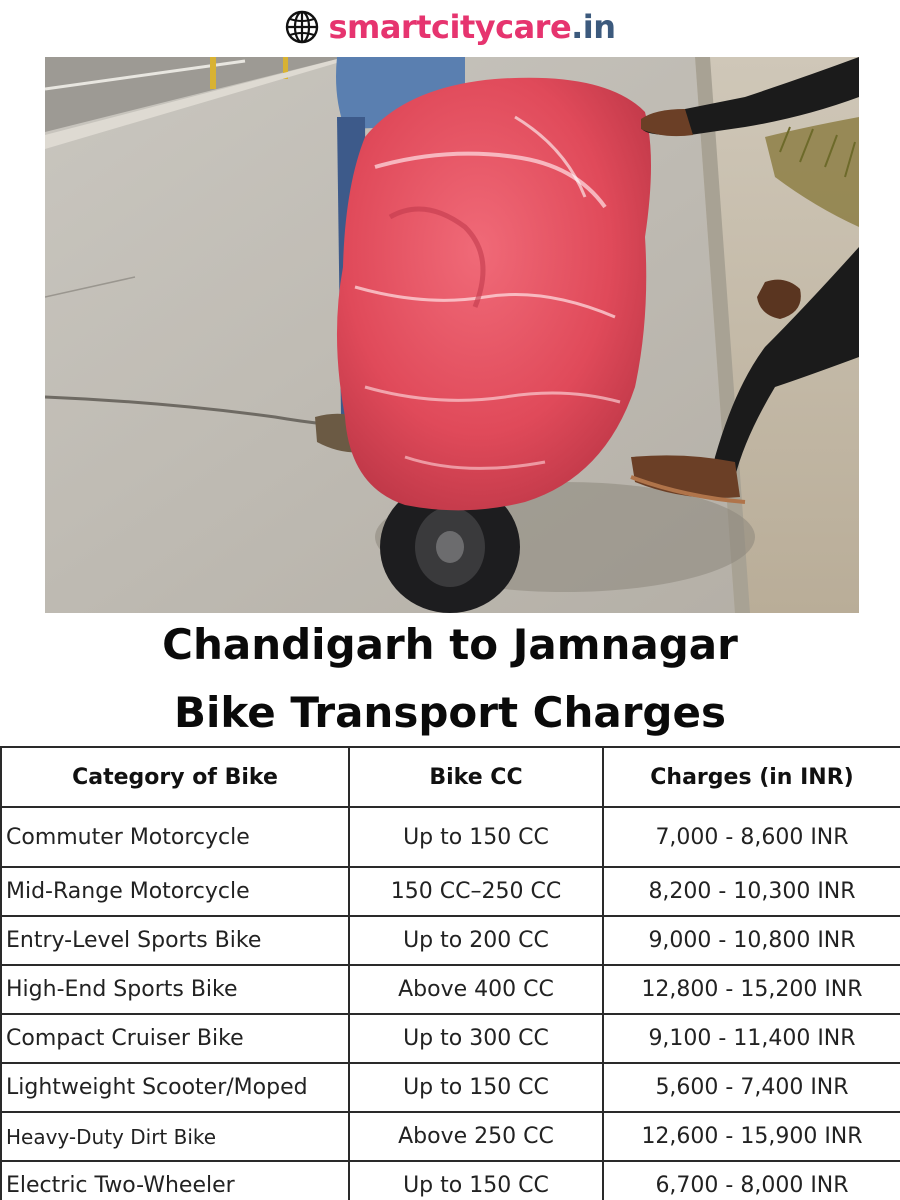 Image resolution: width=900 pixels, height=1200 pixels. I want to click on column-header-cc: Bike CC, so click(476, 777).